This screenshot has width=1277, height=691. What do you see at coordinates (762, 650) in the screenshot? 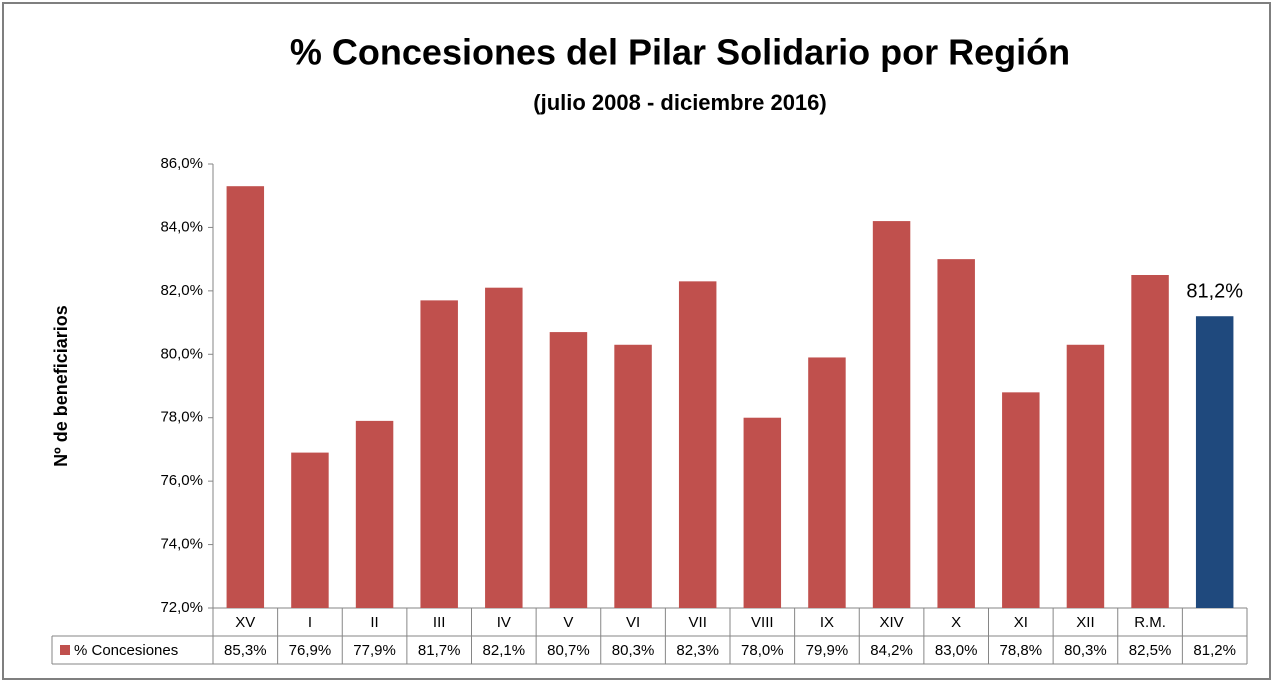
I see `table-value: 78,0%` at bounding box center [762, 650].